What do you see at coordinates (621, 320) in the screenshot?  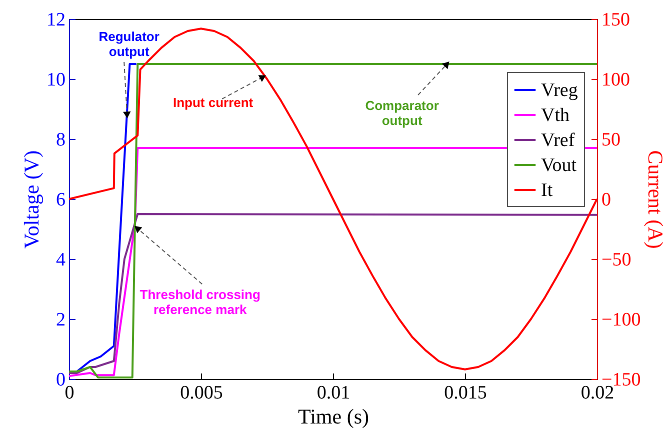 I see `y2-tick-label: −100` at bounding box center [621, 320].